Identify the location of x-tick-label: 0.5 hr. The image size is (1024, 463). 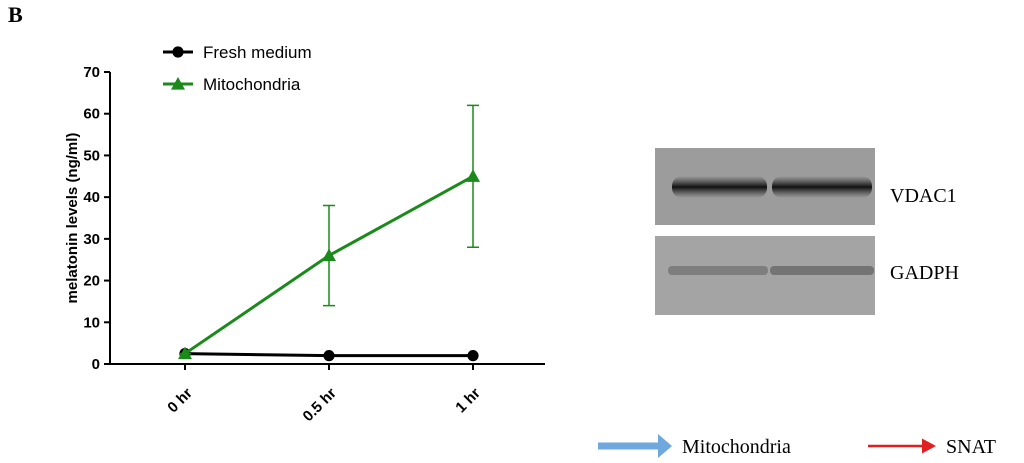
(320, 405).